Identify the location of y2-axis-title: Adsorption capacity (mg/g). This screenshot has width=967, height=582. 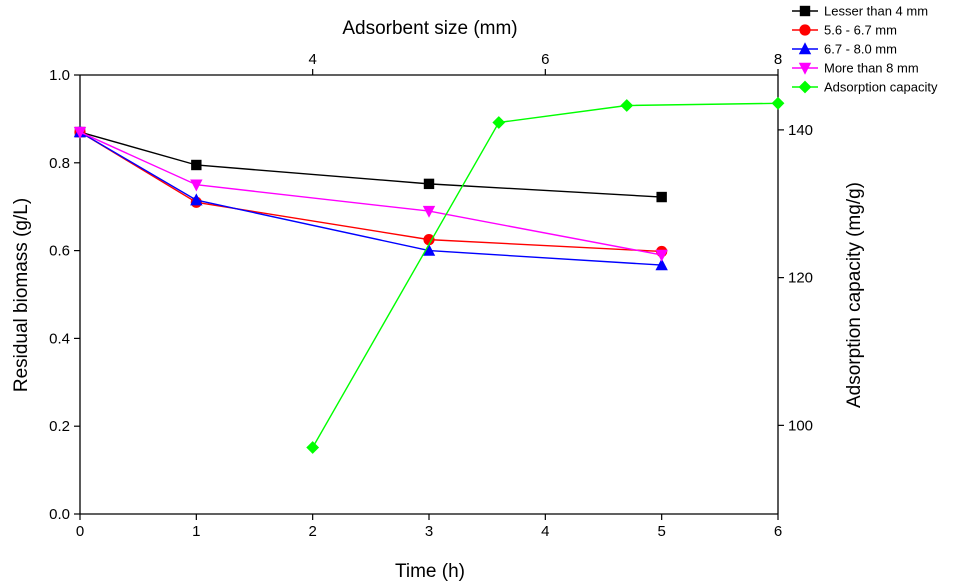
(854, 295).